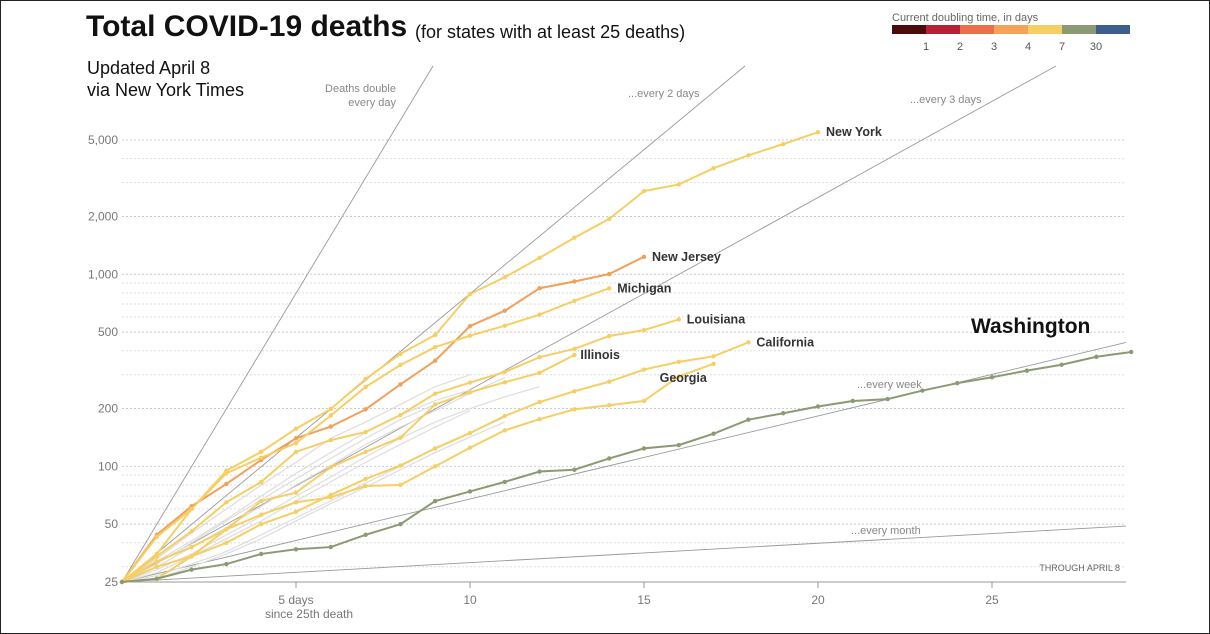  I want to click on legend-tick-label: 2, so click(960, 47).